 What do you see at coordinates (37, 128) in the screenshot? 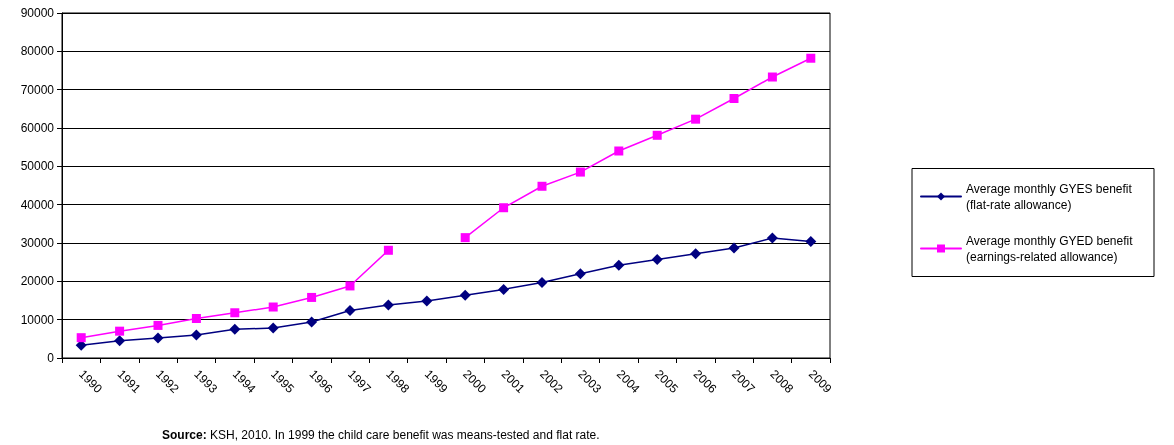
I see `y-tick-label: 60000` at bounding box center [37, 128].